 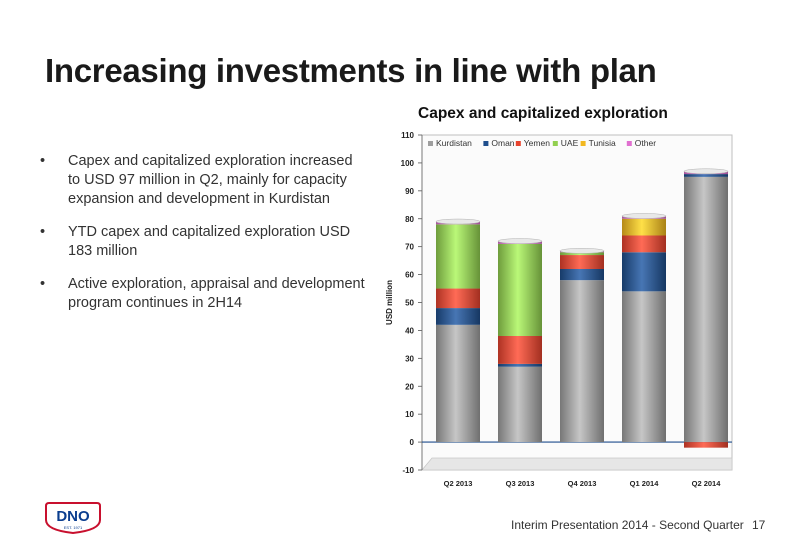 I want to click on legend-label: Tunisia, so click(x=602, y=143).